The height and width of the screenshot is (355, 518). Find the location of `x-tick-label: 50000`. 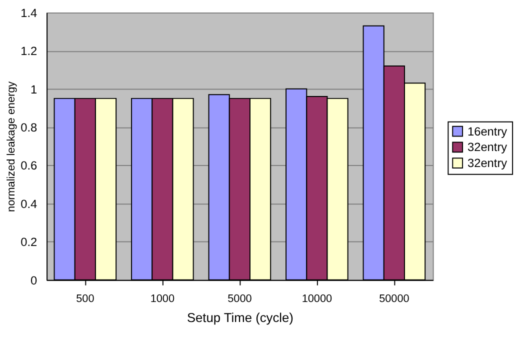

x-tick-label: 50000 is located at coordinates (394, 299).